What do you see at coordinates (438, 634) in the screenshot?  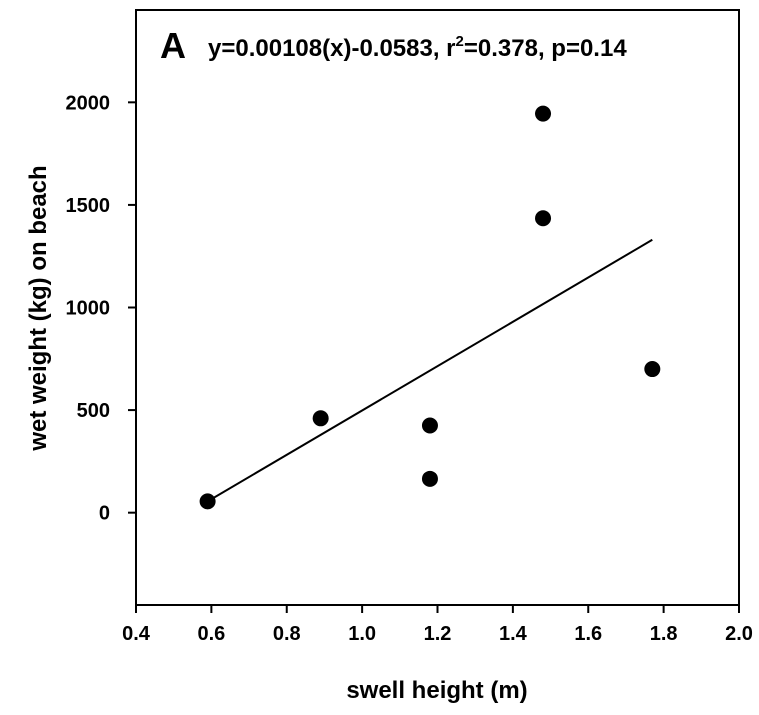 I see `x-tick-label: 1.2` at bounding box center [438, 634].